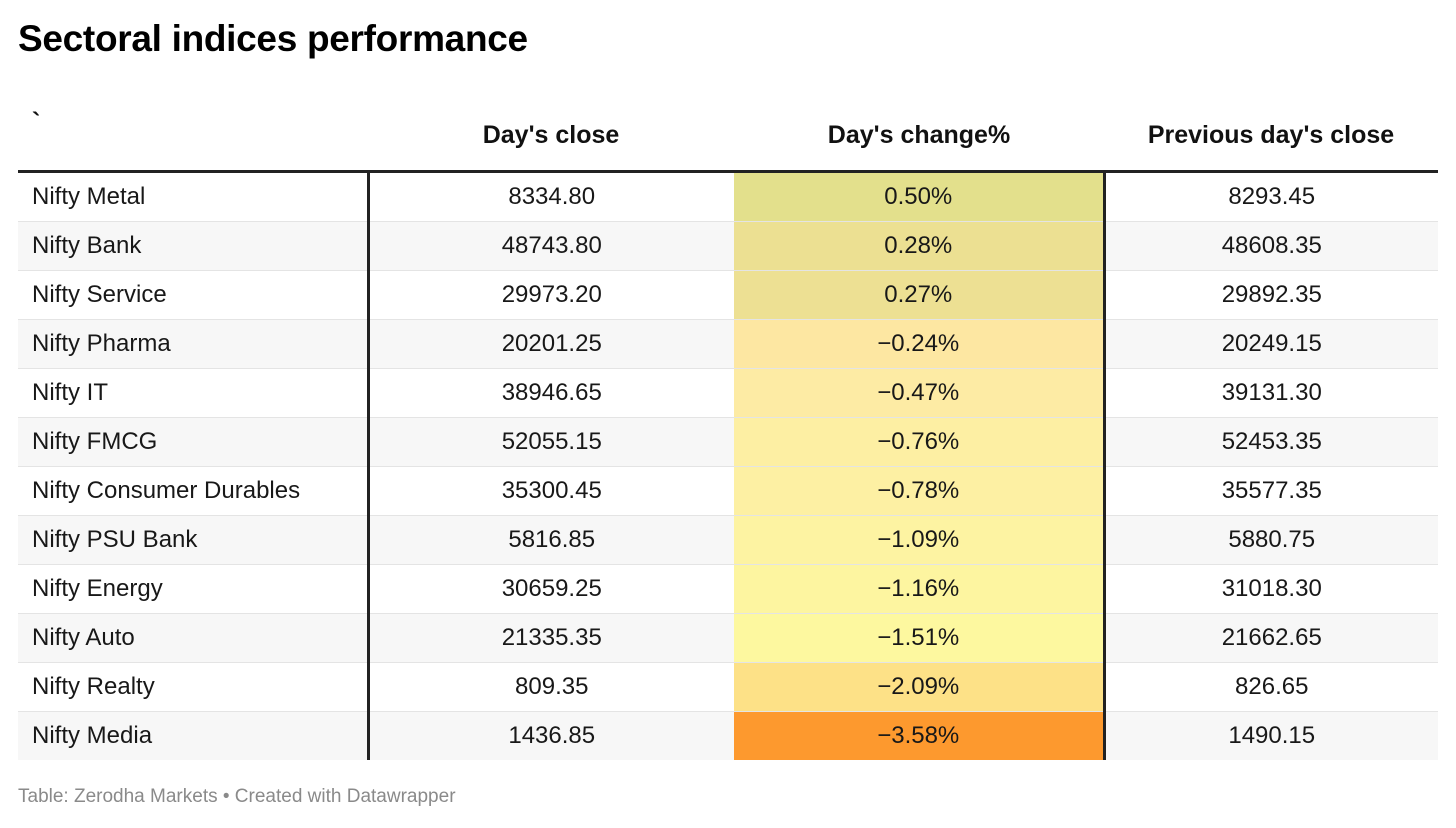 The image size is (1456, 828). Describe the element at coordinates (194, 442) in the screenshot. I see `cell-index-name: Nifty FMCG` at that location.